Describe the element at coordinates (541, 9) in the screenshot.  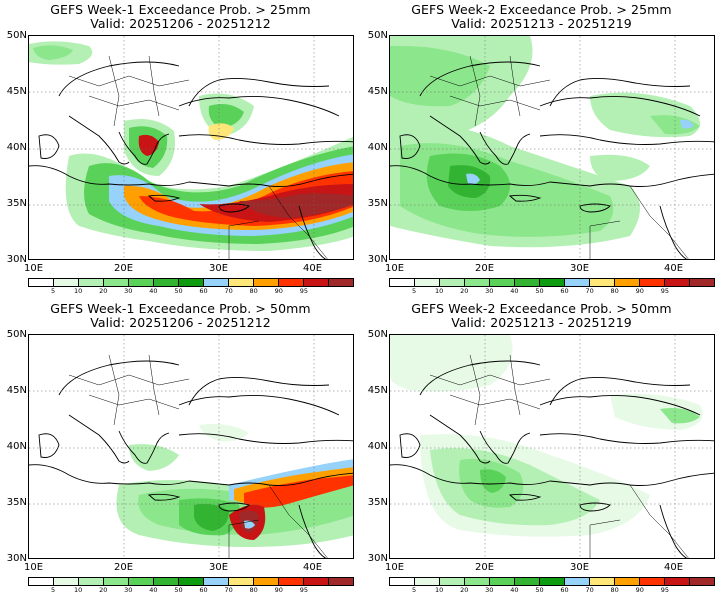
I see `panel-title: GEFS Week-2 Exceedance Prob. > 25mm` at that location.